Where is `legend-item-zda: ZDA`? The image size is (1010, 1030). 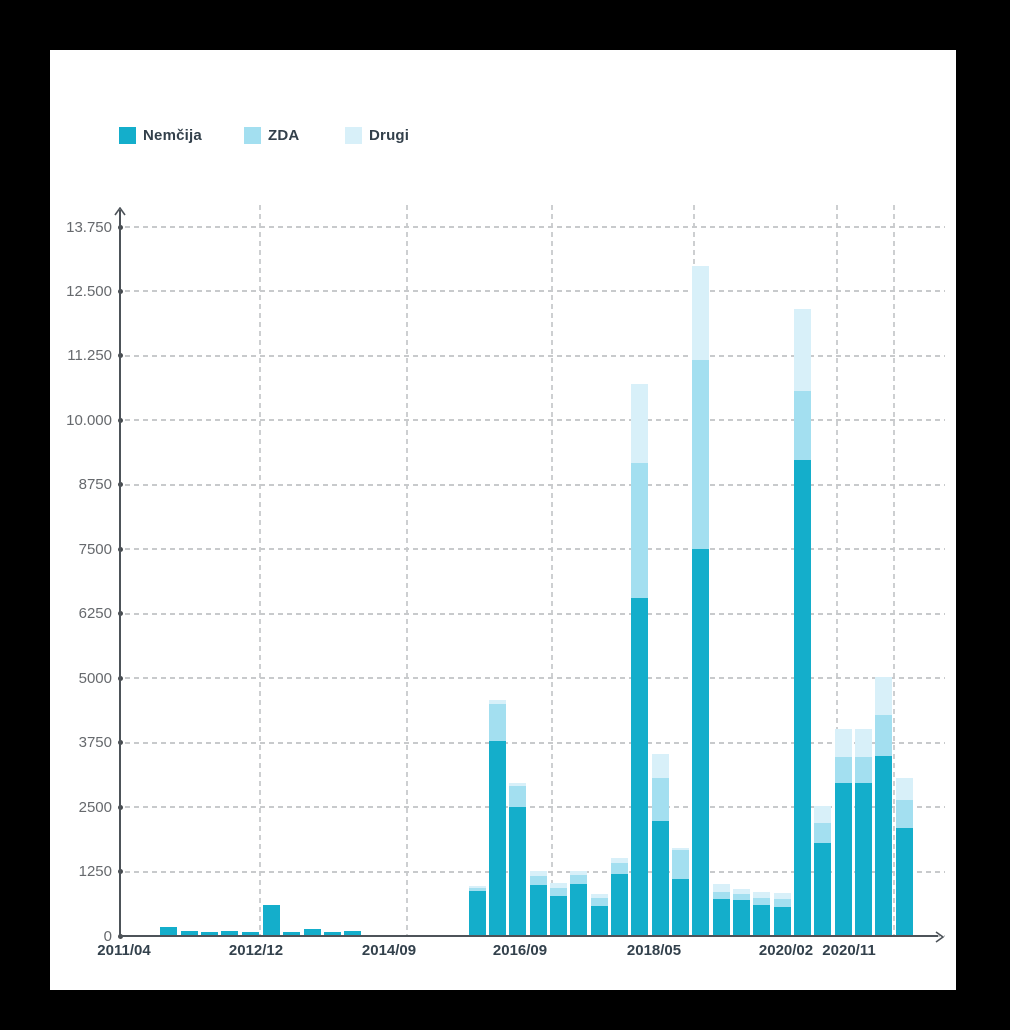 legend-item-zda: ZDA is located at coordinates (271, 135).